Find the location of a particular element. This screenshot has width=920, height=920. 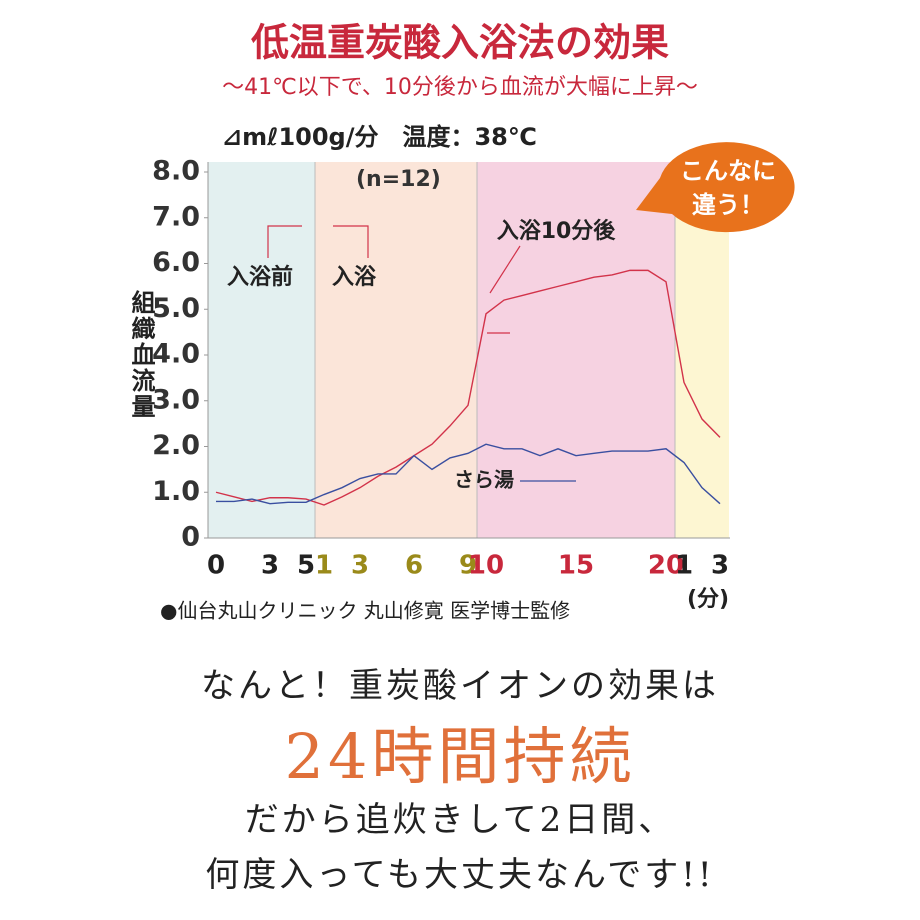

x-axis-unit: (分) is located at coordinates (708, 599).